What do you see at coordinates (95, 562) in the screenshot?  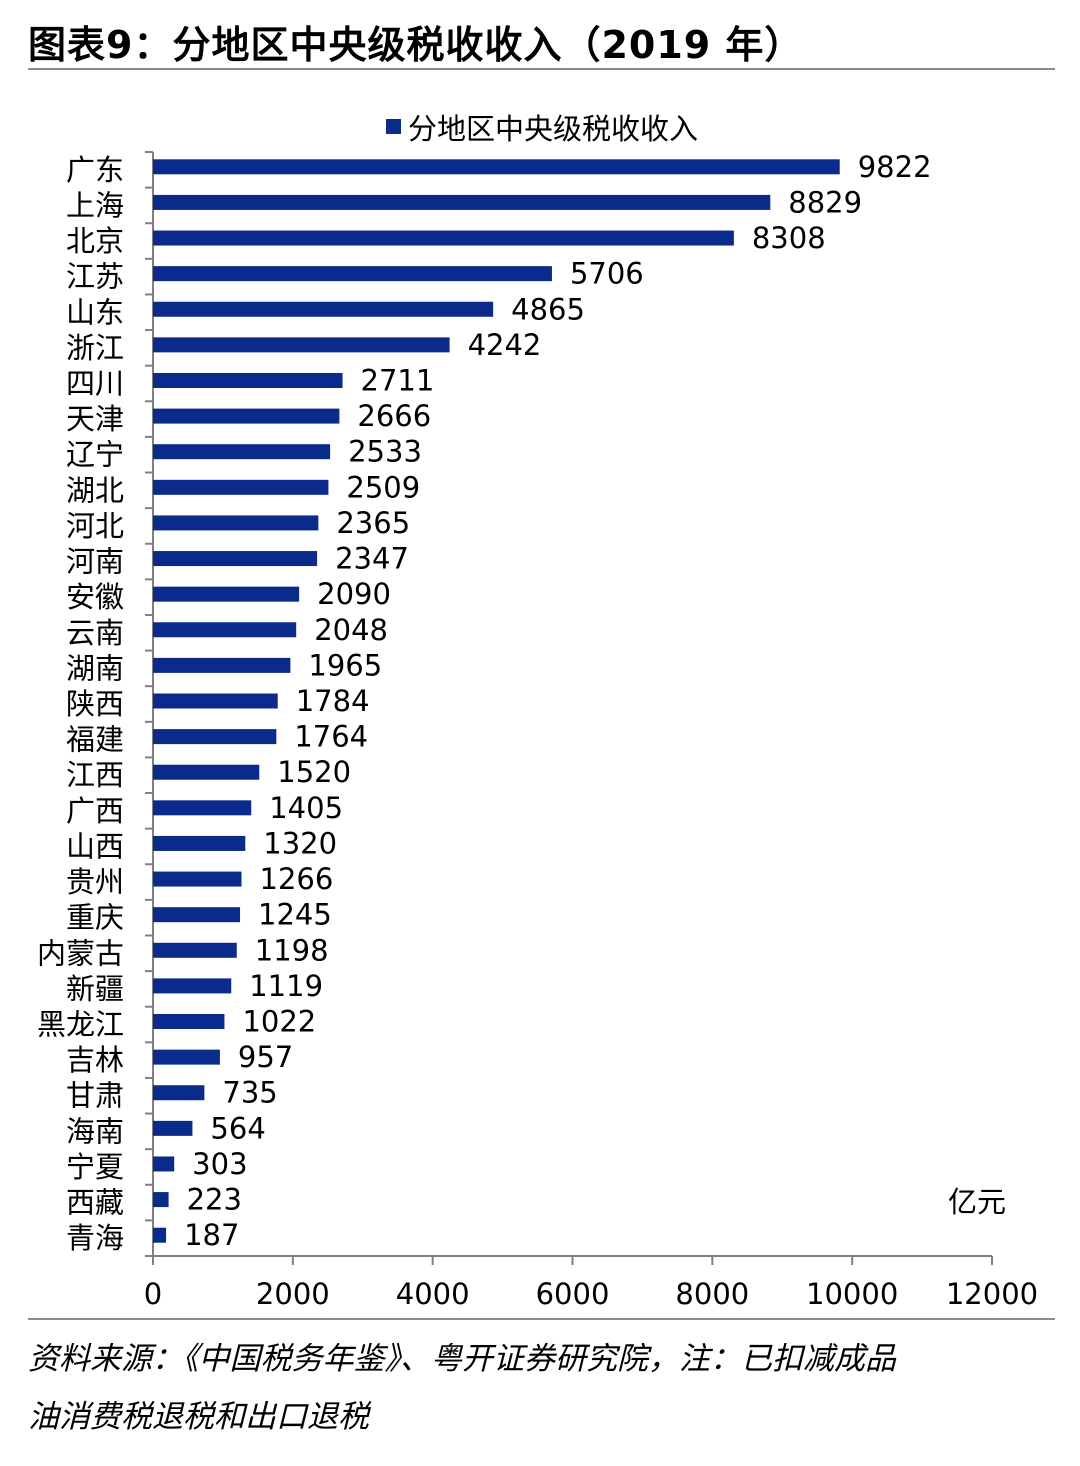 I see `category-label: 河南` at bounding box center [95, 562].